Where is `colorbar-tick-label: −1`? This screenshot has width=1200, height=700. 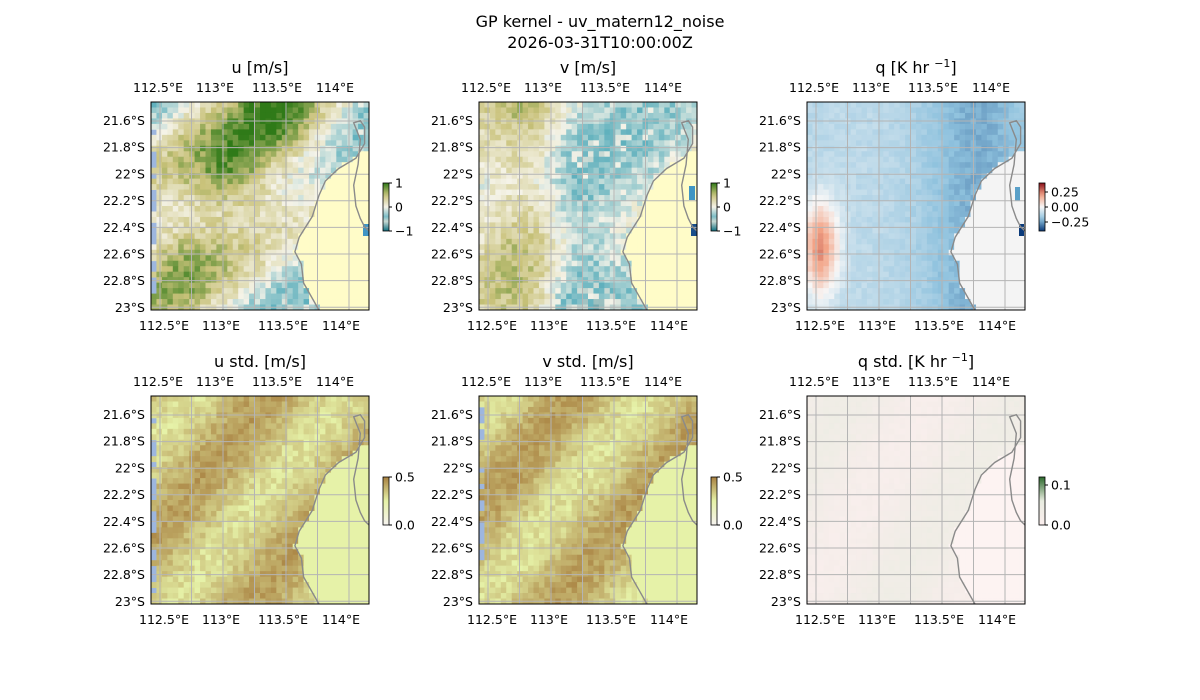 colorbar-tick-label: −1 is located at coordinates (404, 231).